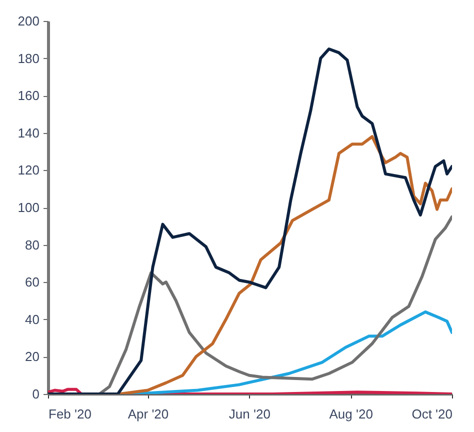 This screenshot has height=432, width=474. Describe the element at coordinates (29, 58) in the screenshot. I see `y-tick-label: 180` at that location.